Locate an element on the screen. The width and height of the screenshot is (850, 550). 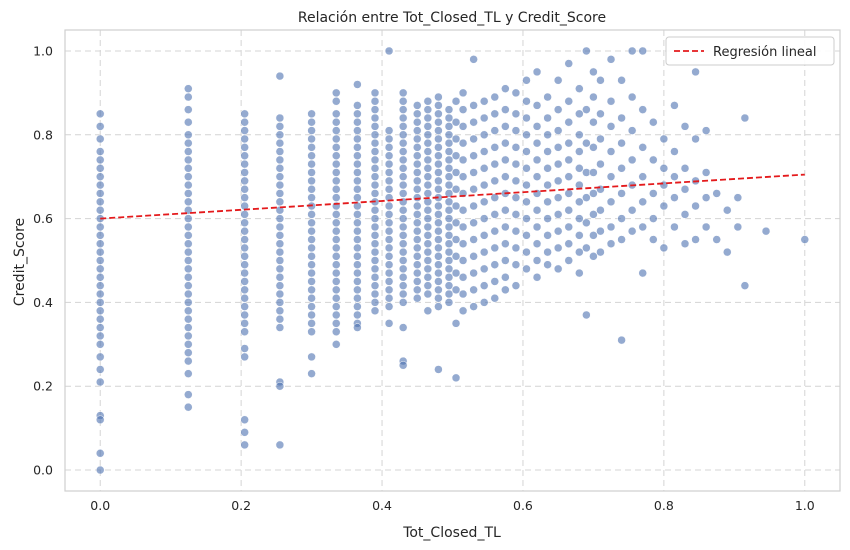
y-tick-label: 0.0 is located at coordinates (43, 470).